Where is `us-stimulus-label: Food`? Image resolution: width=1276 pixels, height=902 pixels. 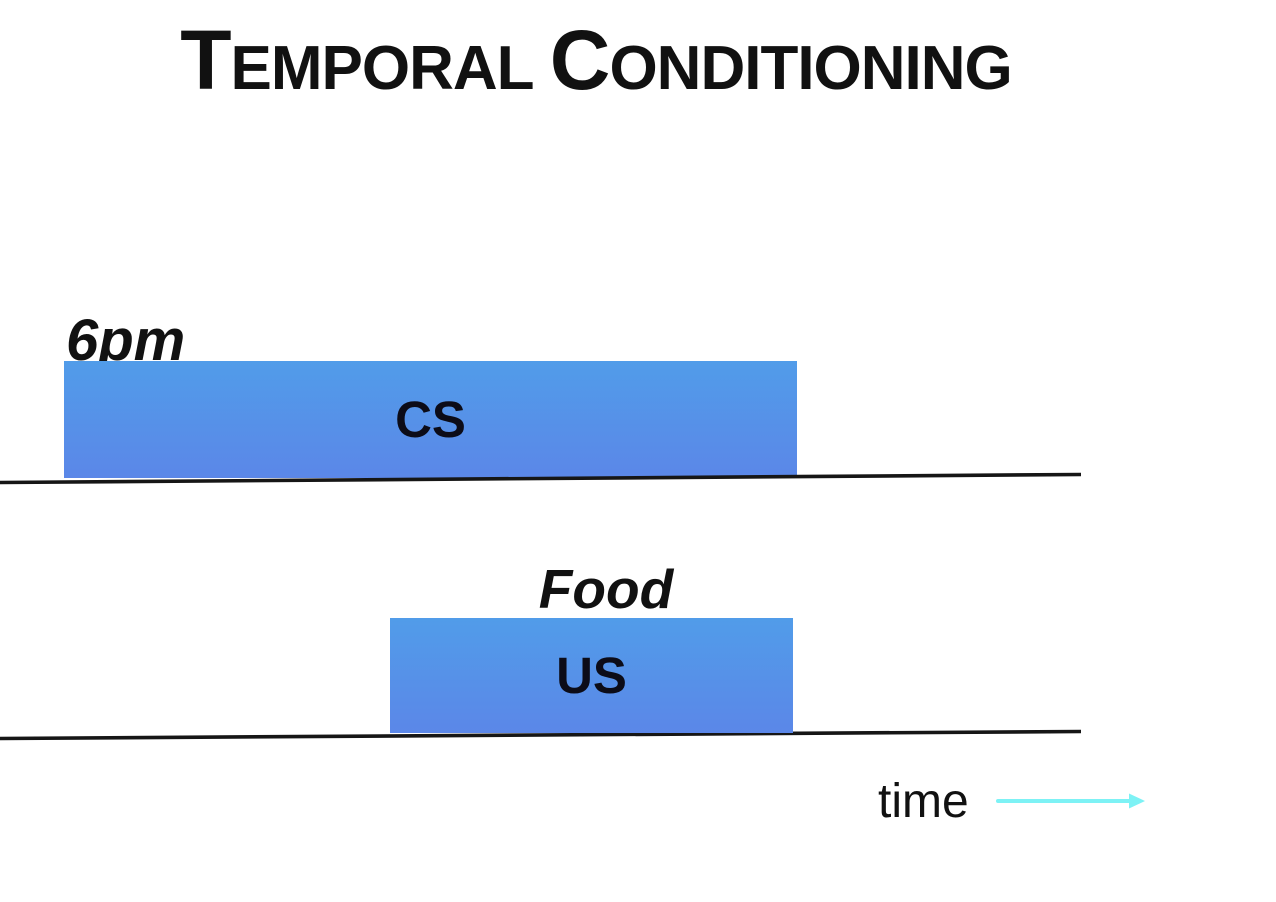 us-stimulus-label: Food is located at coordinates (606, 589).